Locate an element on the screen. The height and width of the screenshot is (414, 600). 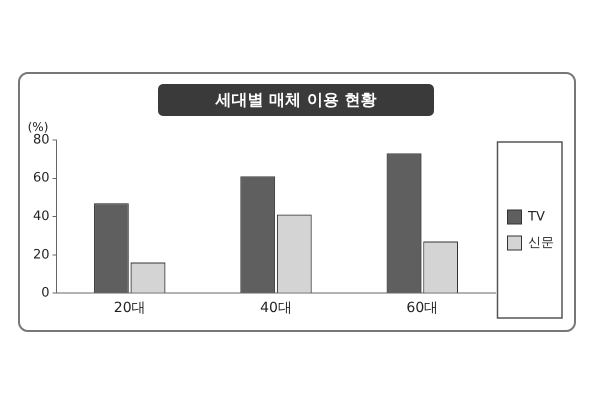
y-axis-title: (%) is located at coordinates (38, 127).